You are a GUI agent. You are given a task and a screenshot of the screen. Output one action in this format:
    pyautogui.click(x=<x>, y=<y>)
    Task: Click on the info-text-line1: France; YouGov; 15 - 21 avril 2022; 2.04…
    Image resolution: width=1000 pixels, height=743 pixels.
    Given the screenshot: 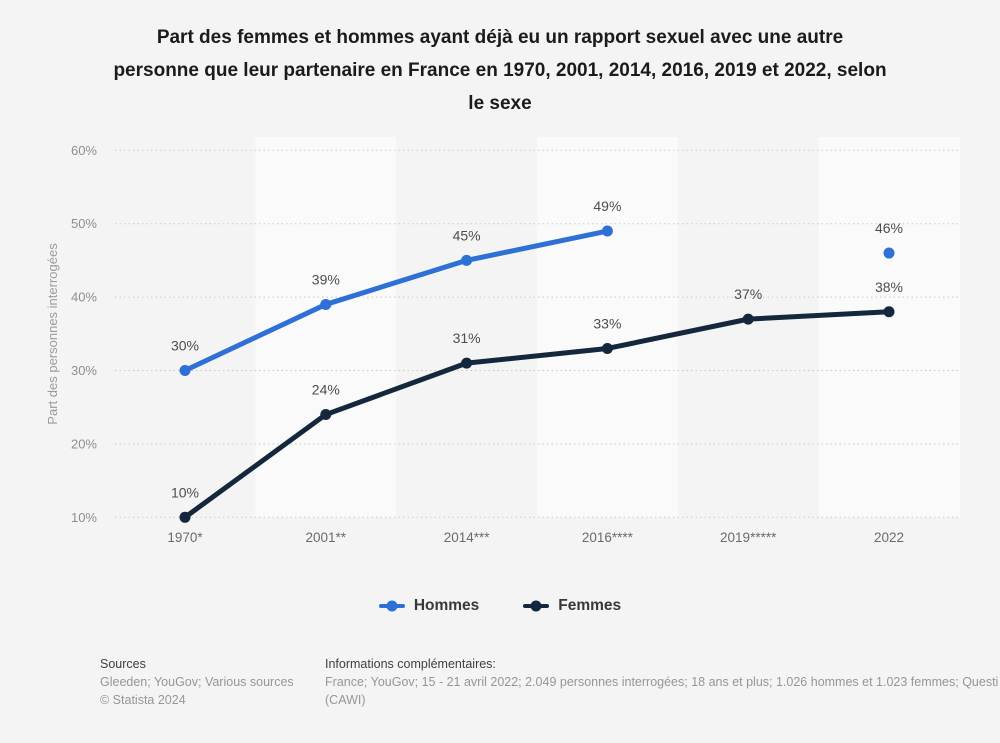 What is the action you would take?
    pyautogui.click(x=662, y=682)
    